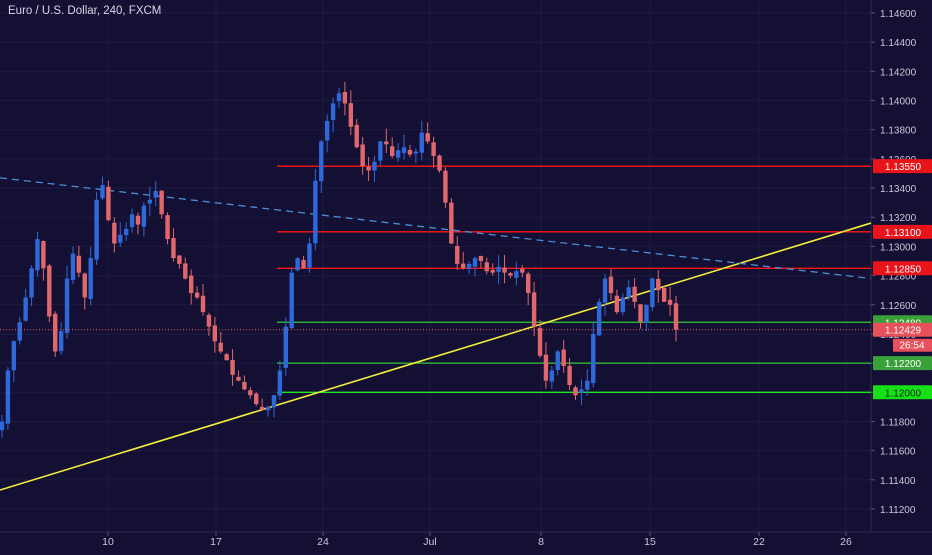 The width and height of the screenshot is (932, 555). Describe the element at coordinates (898, 277) in the screenshot. I see `price-tick-label: 1.12800` at that location.